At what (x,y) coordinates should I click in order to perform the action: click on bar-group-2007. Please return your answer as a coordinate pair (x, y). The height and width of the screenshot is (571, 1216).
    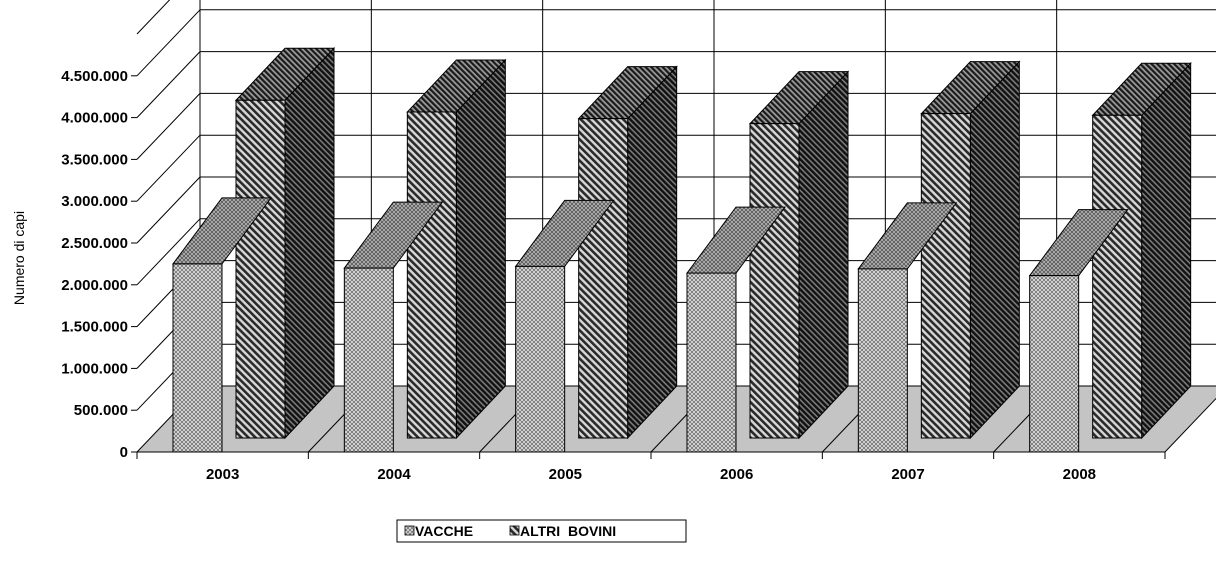
    Looking at the image, I should click on (939, 256).